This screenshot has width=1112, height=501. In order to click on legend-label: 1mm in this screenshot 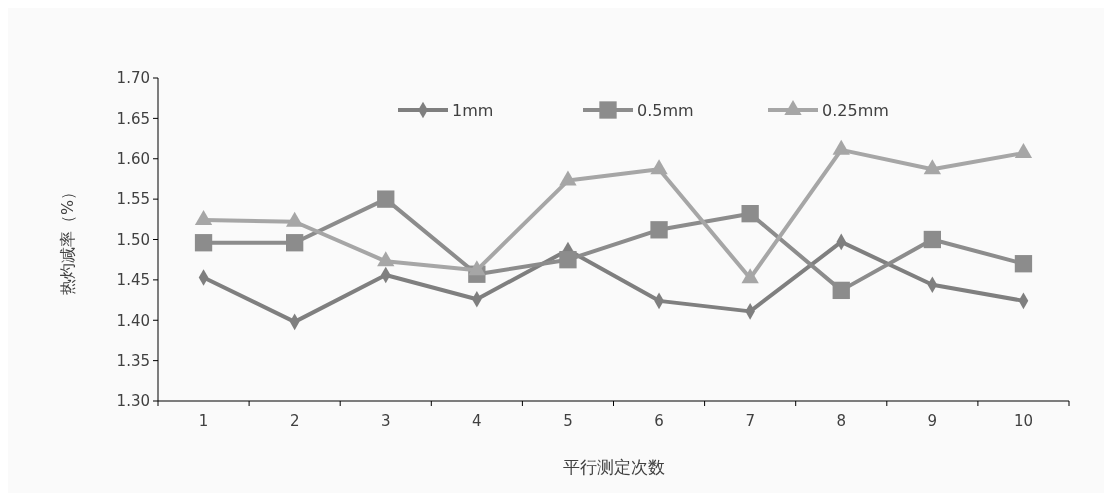, I will do `click(473, 110)`.